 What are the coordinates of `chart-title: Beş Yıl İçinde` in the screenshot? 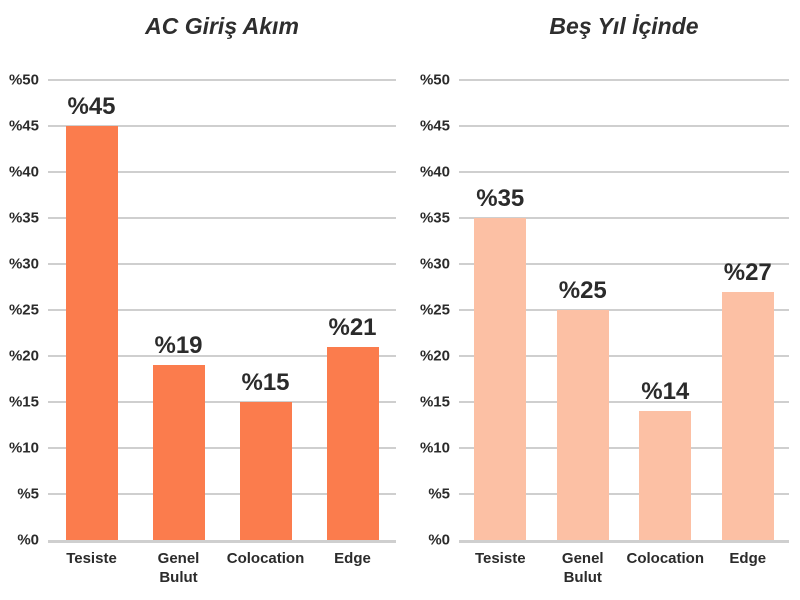 It's located at (624, 26).